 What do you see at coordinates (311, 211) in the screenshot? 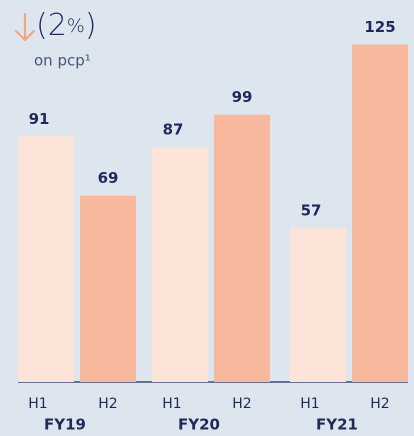
I see `value-label: 57` at bounding box center [311, 211].